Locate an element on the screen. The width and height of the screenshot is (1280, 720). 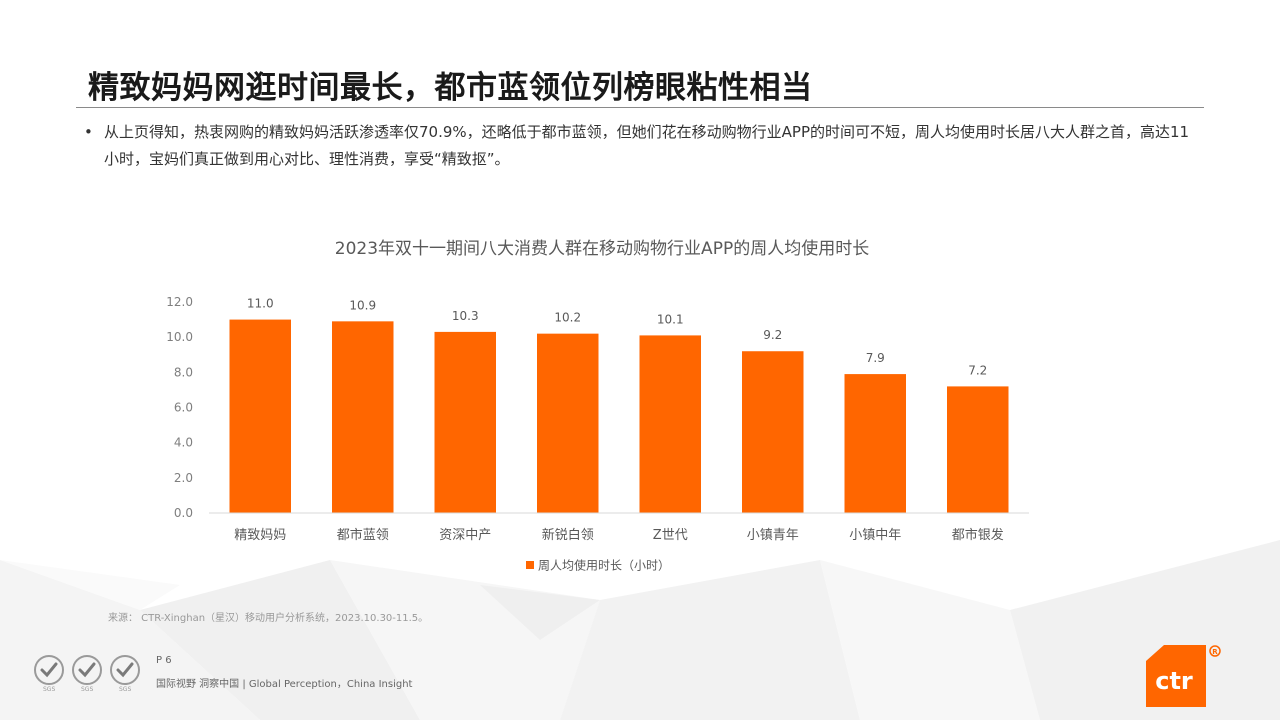
x-tick-label: 精致妈妈 is located at coordinates (260, 535).